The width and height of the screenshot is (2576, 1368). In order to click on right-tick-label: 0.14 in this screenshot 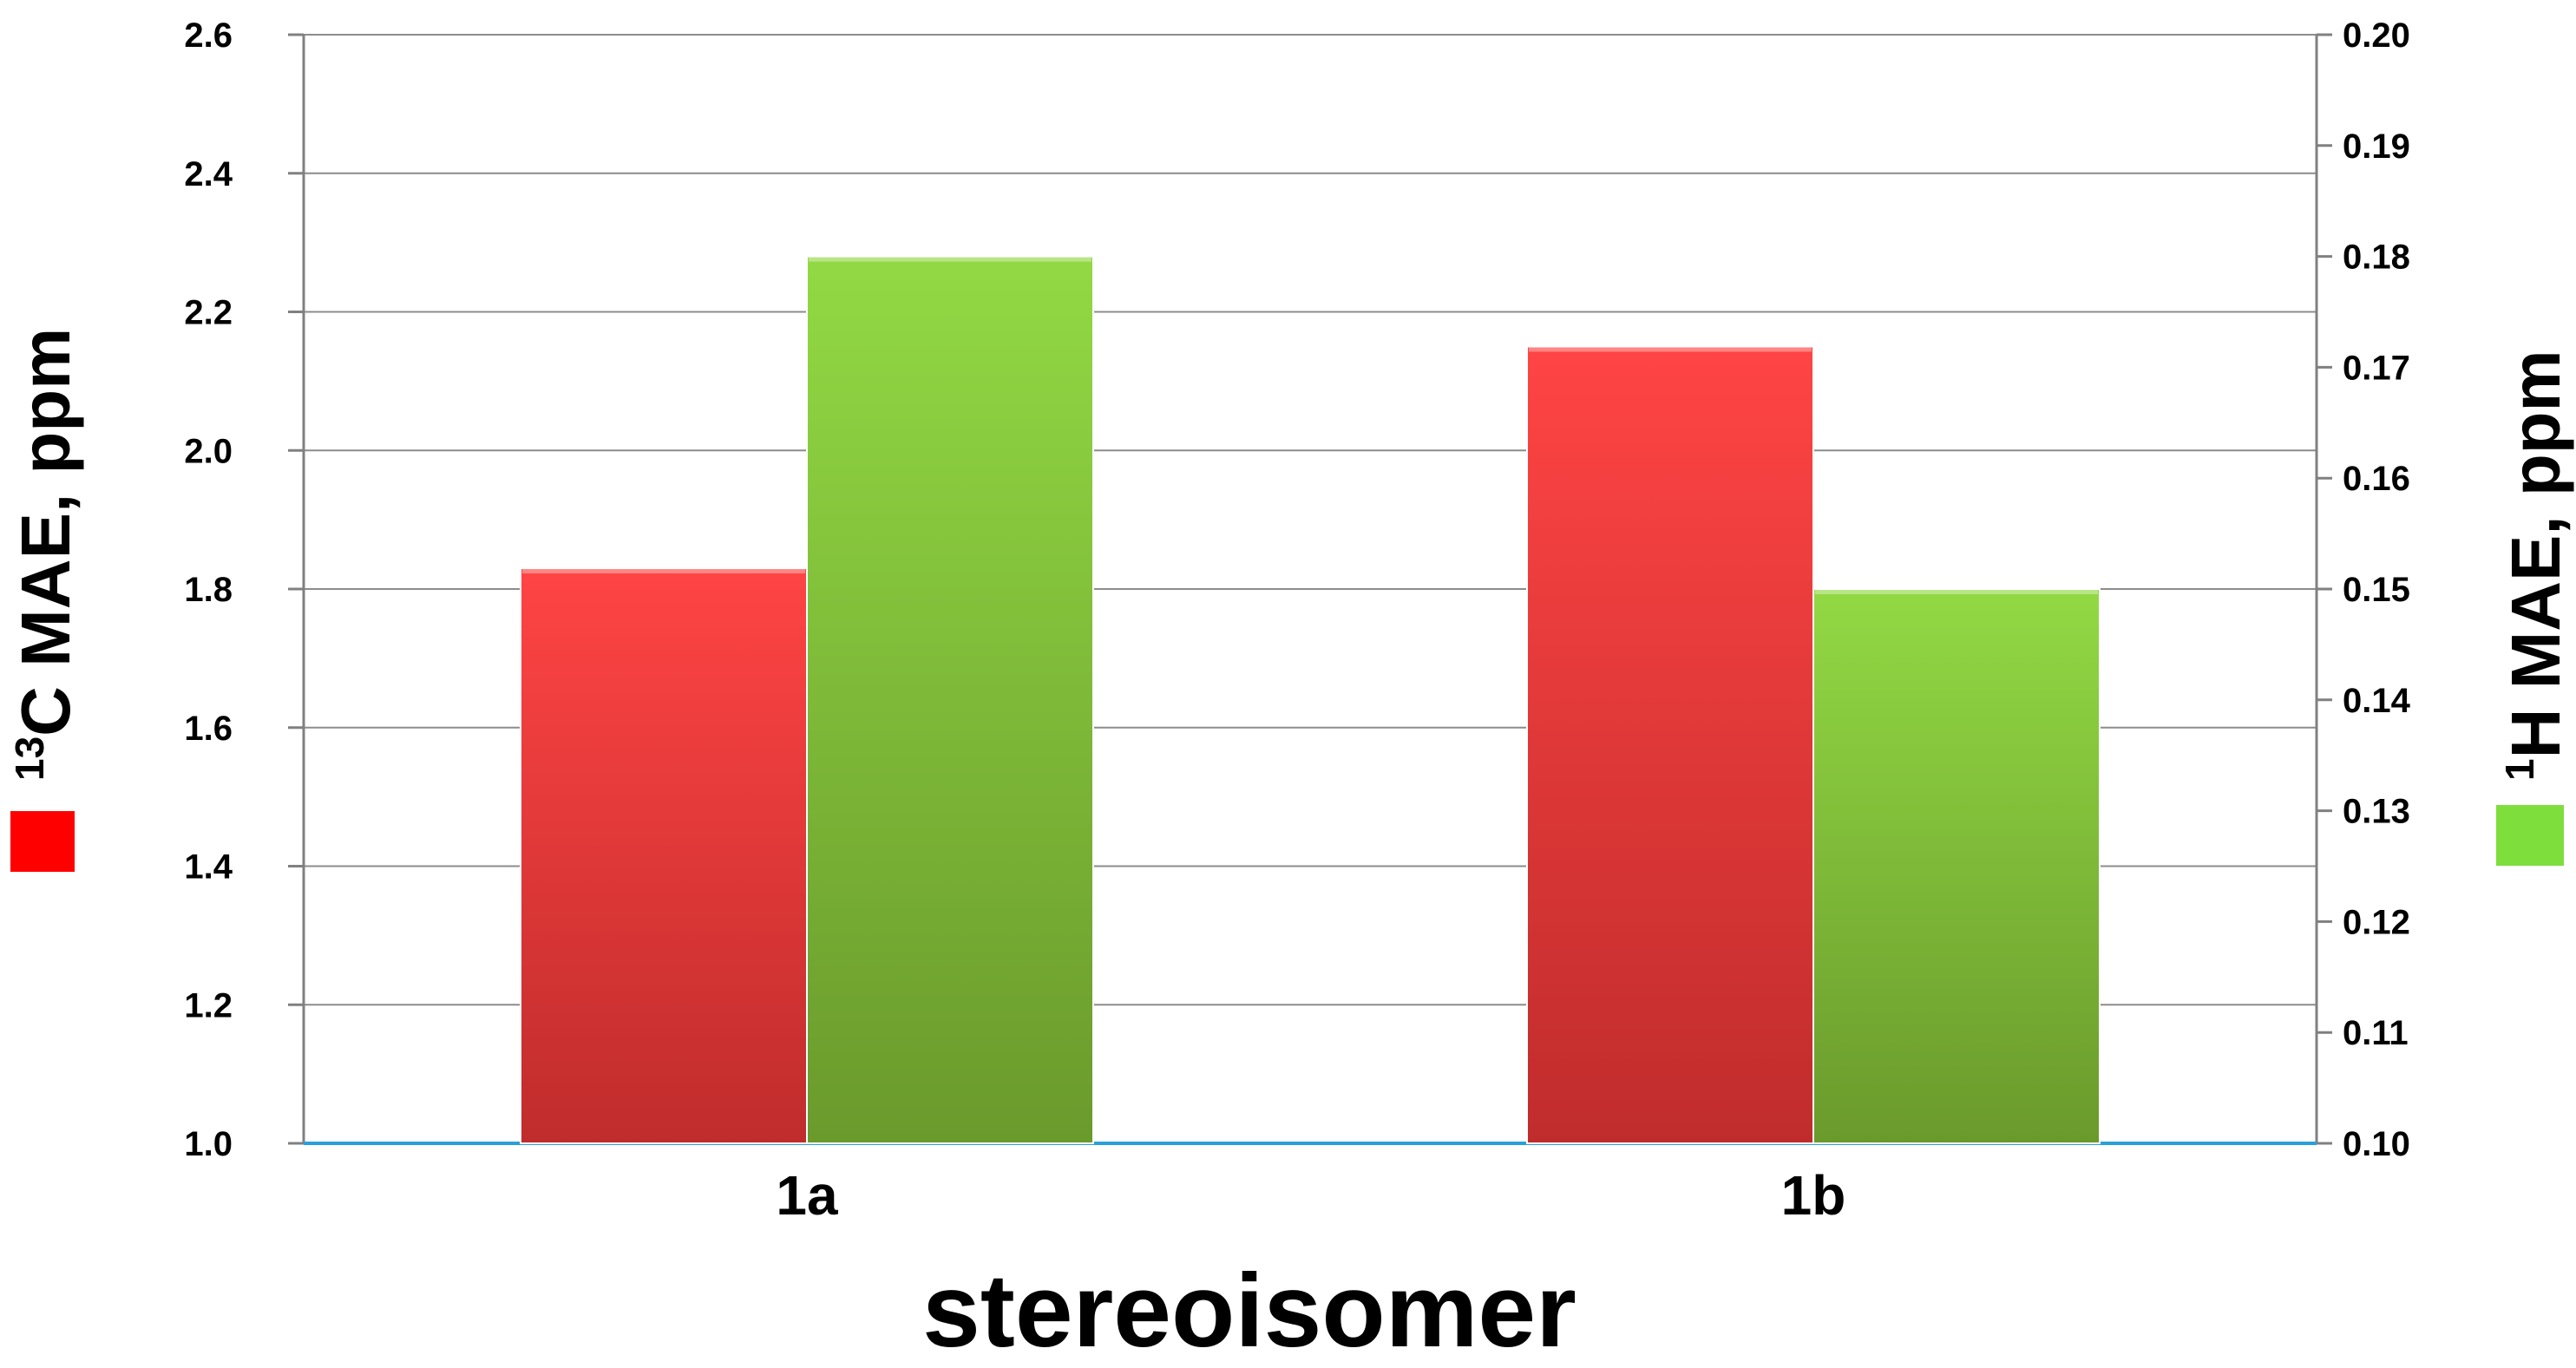, I will do `click(2377, 701)`.